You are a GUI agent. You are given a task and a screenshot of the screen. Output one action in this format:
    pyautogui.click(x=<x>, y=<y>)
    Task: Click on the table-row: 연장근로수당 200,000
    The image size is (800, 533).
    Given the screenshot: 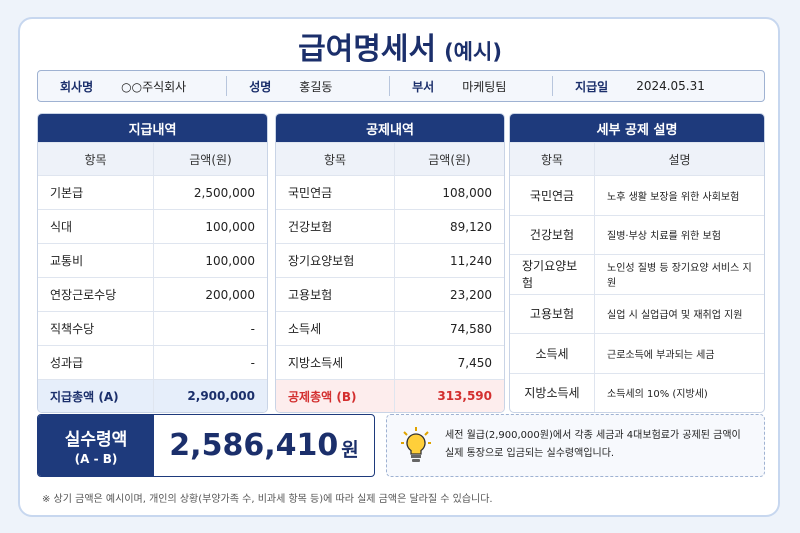 What is the action you would take?
    pyautogui.click(x=152, y=294)
    